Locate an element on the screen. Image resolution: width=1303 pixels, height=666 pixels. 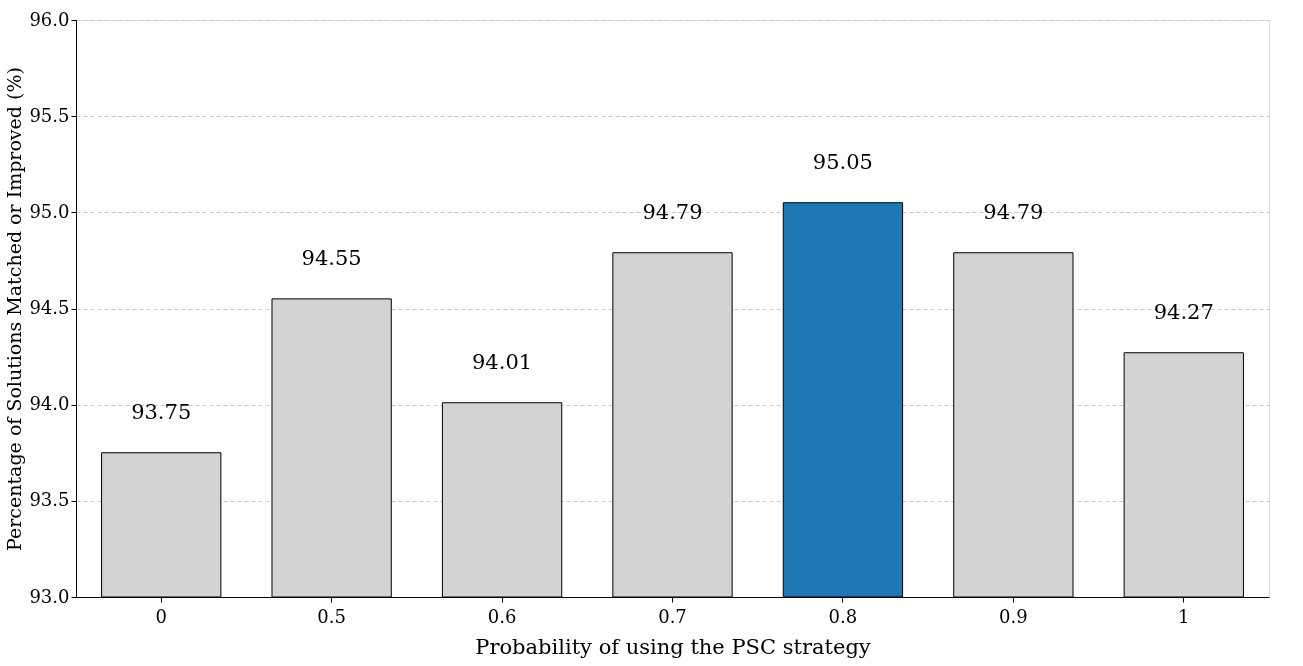
x-tick-label: 0.6 is located at coordinates (502, 616).